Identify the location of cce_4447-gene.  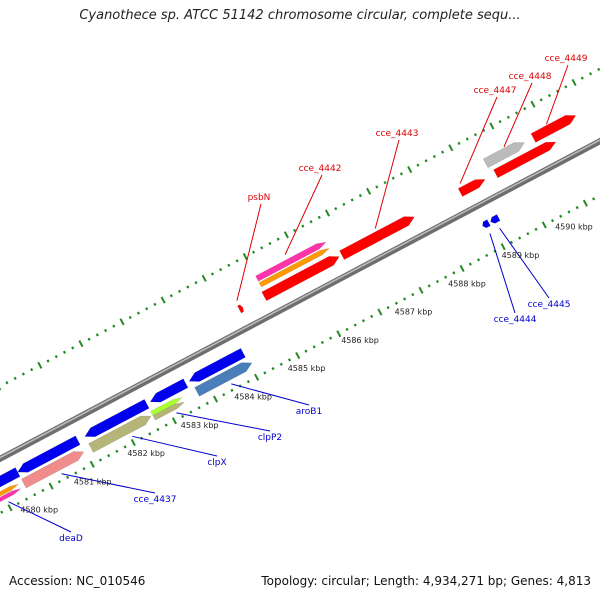
(472, 186).